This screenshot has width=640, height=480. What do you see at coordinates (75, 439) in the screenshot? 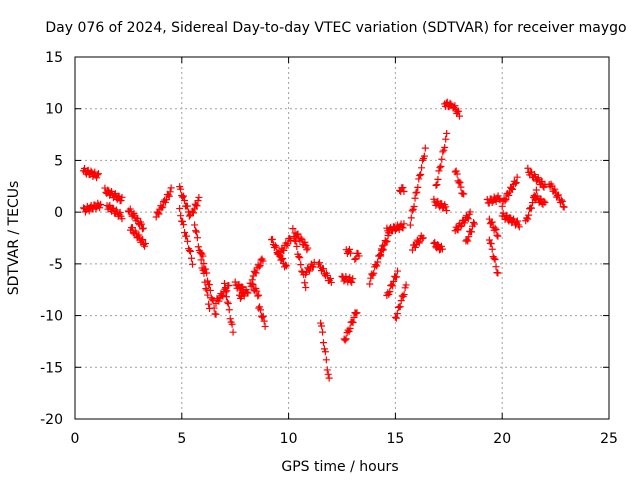
I see `x-tick-label: 0` at bounding box center [75, 439].